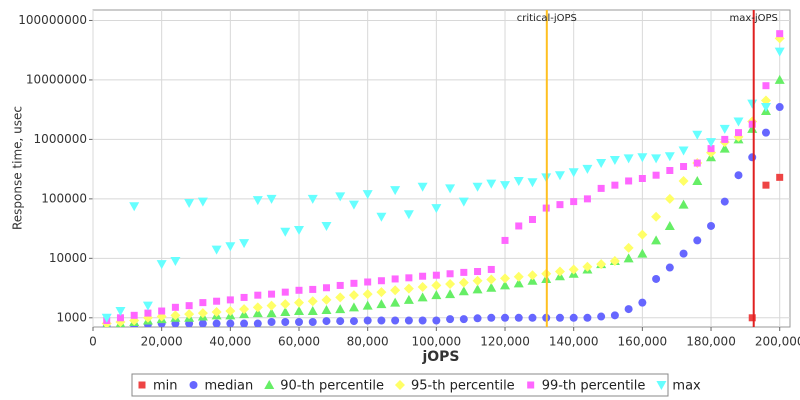 The image size is (800, 400). Describe the element at coordinates (332, 386) in the screenshot. I see `legend-label: 90-th percentile` at that location.